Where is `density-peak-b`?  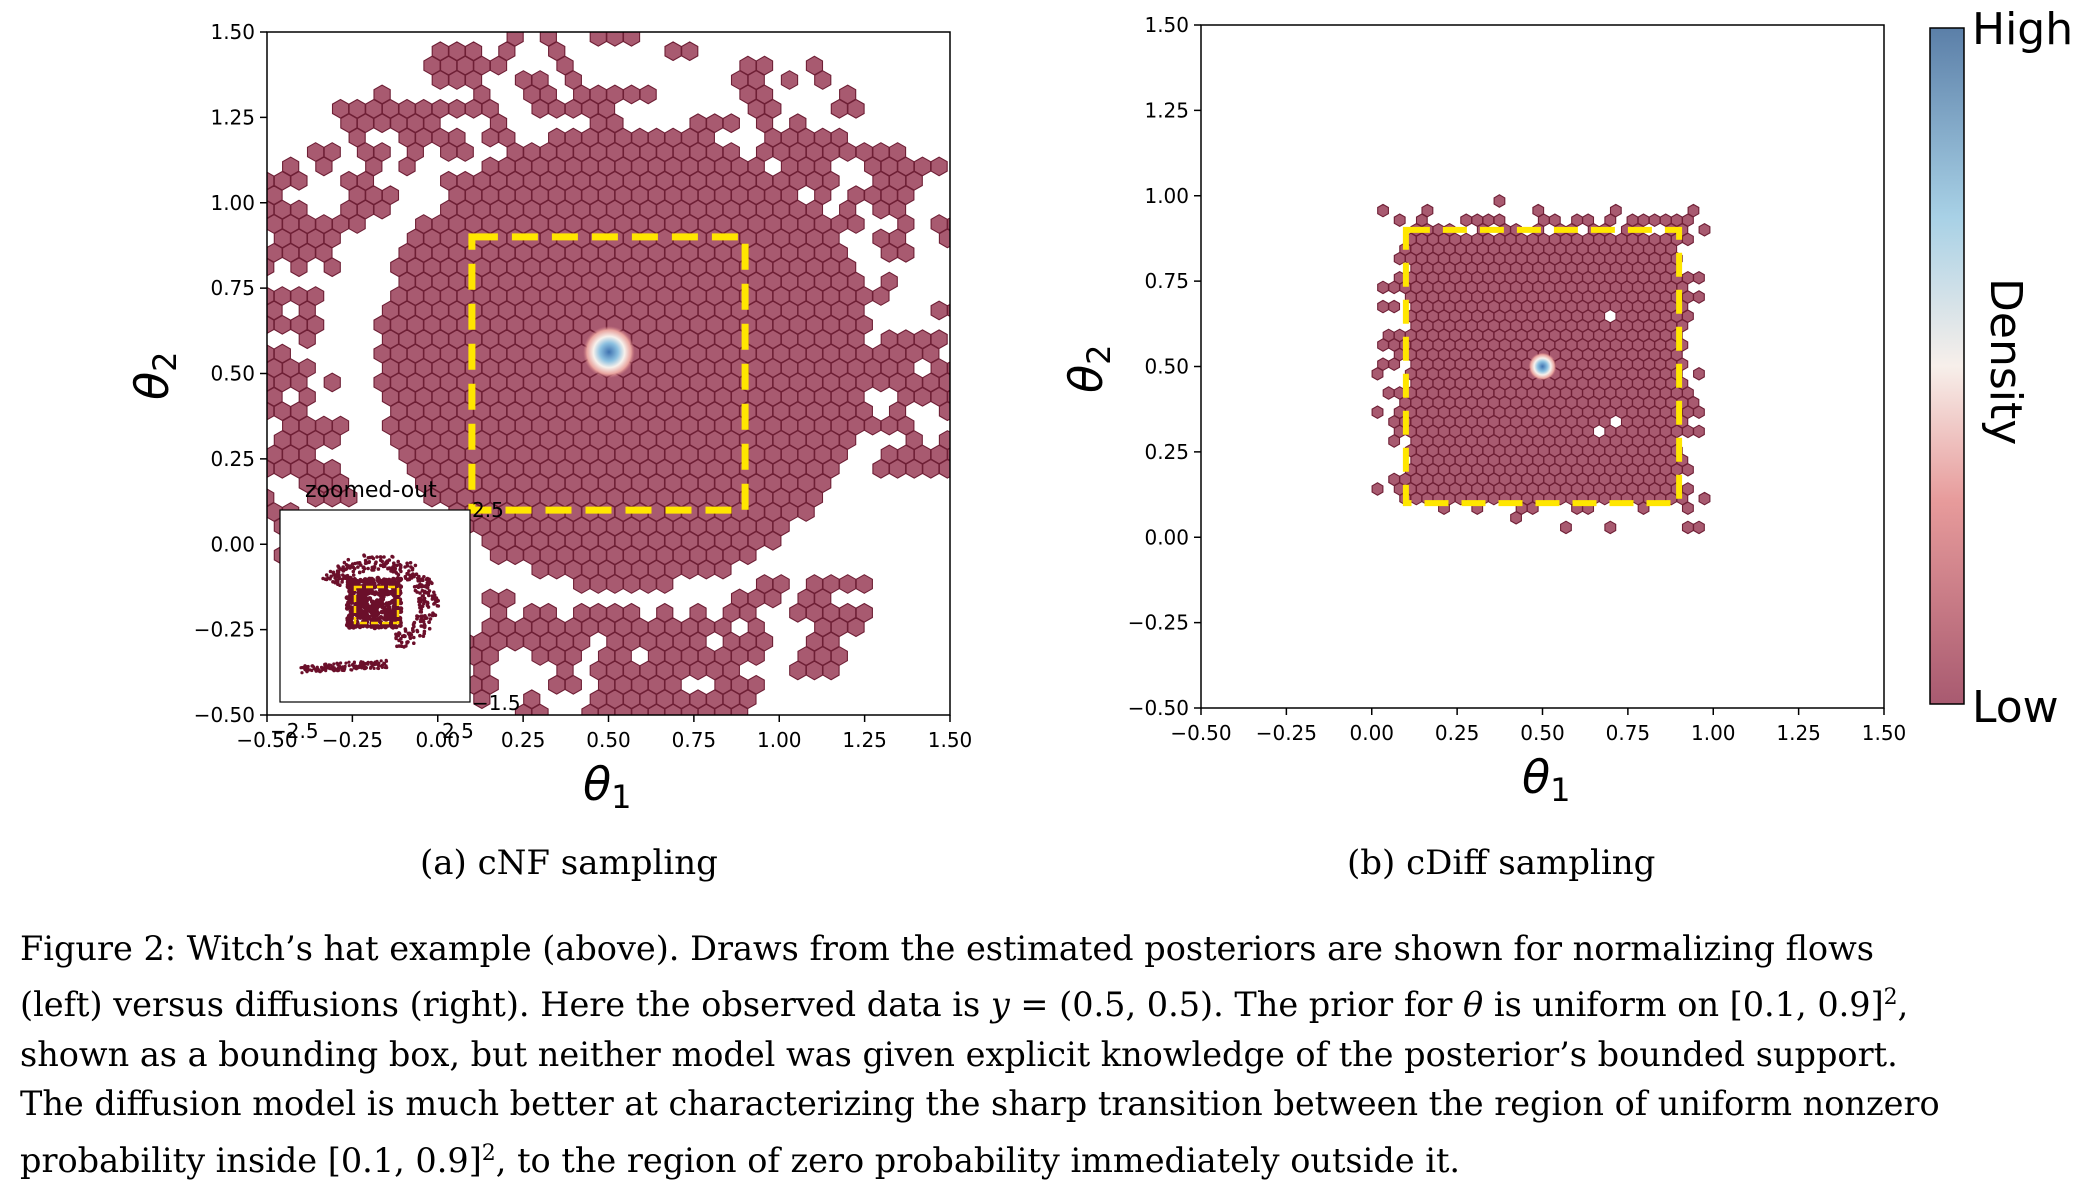 density-peak-b is located at coordinates (1542, 366).